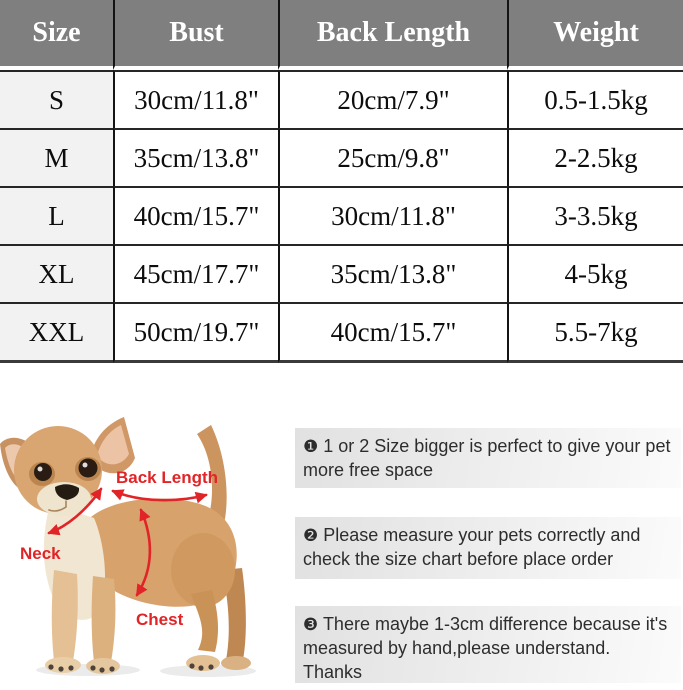 This screenshot has width=683, height=690. Describe the element at coordinates (392, 215) in the screenshot. I see `cell-back-length: 30cm/11.8"` at that location.